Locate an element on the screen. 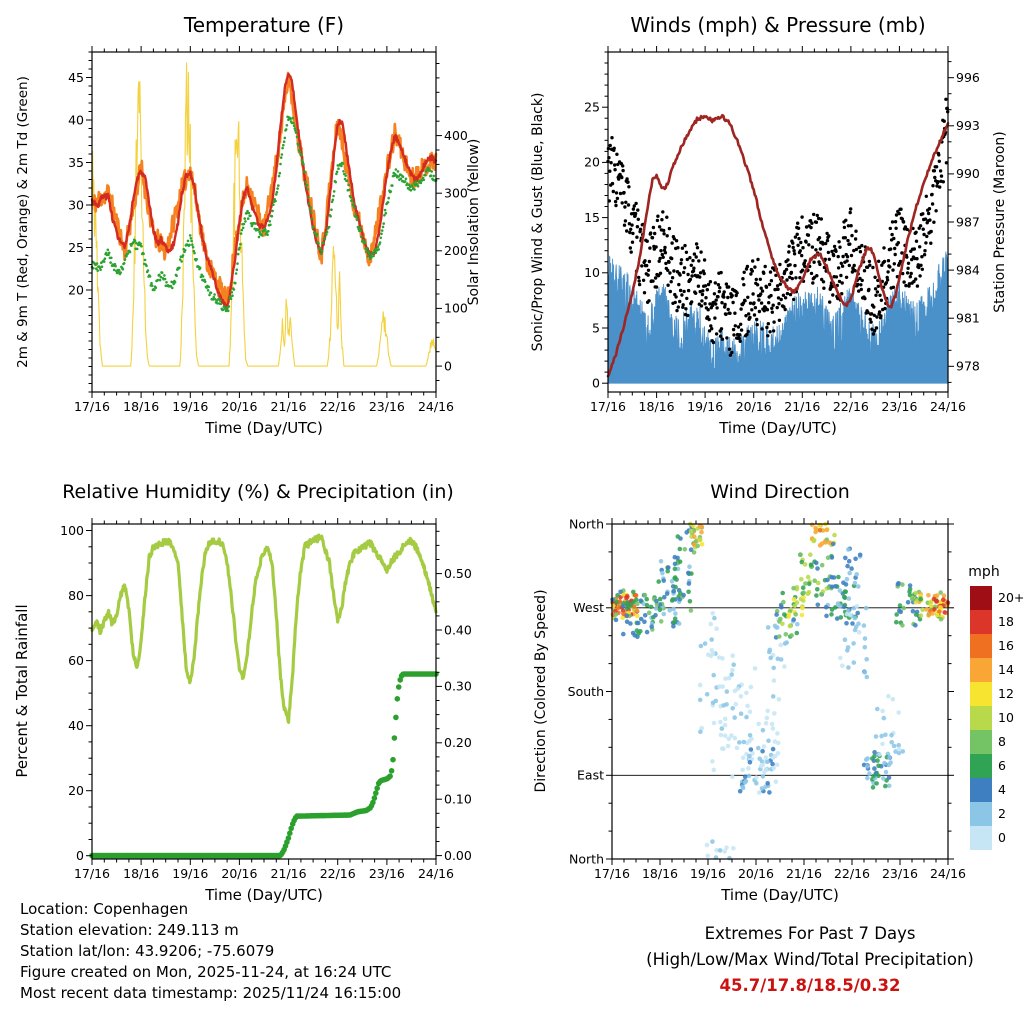  info-latlon: Station lat/lon: 43.9206; -75.6079 is located at coordinates (147, 951).